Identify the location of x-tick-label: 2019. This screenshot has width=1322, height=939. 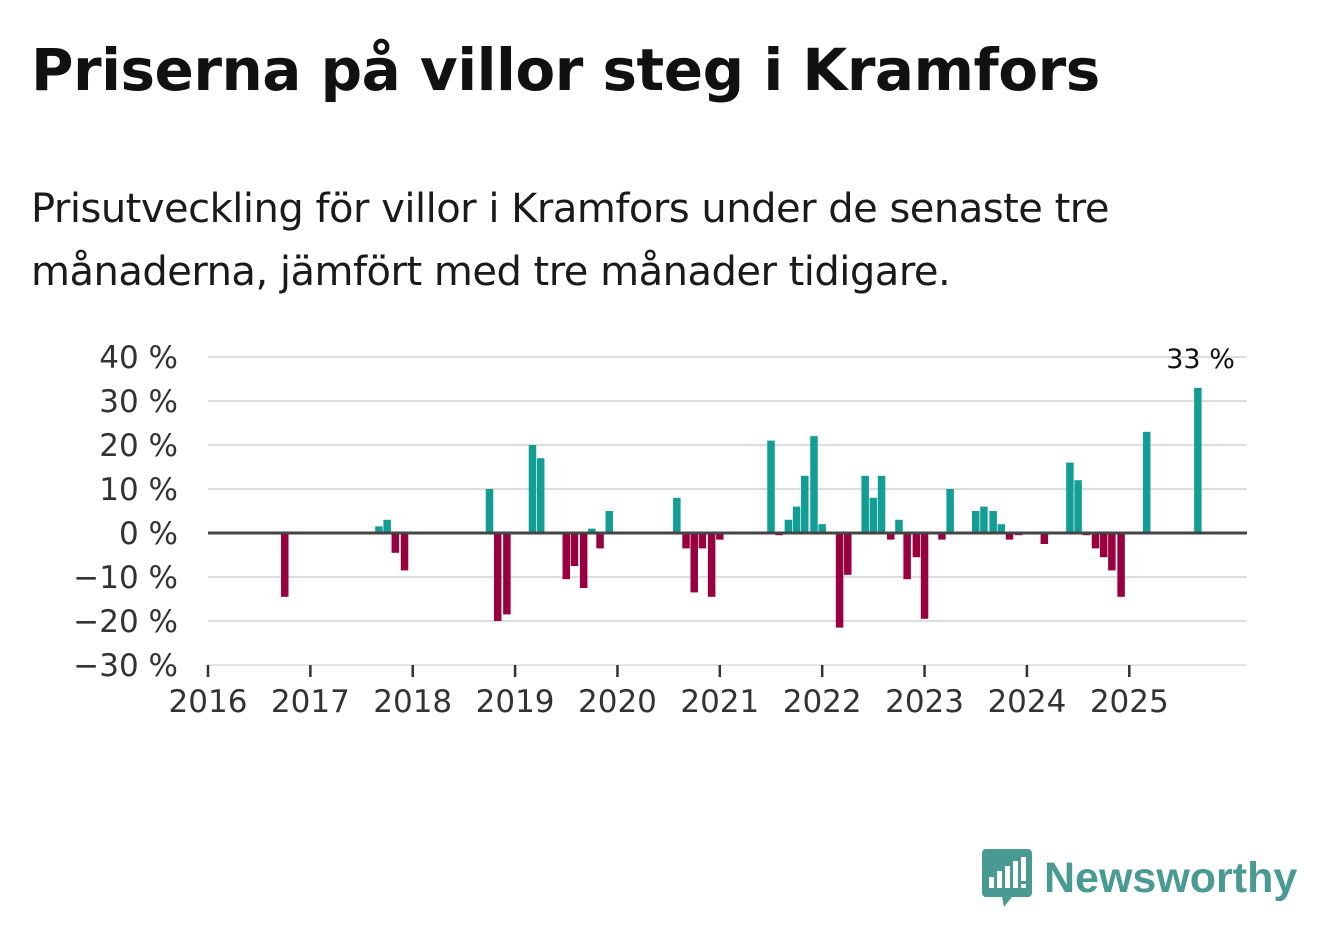
(515, 702).